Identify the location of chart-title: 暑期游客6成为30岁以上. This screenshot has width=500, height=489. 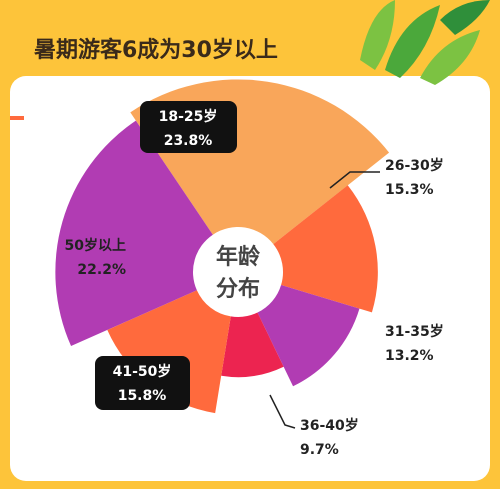
(156, 50).